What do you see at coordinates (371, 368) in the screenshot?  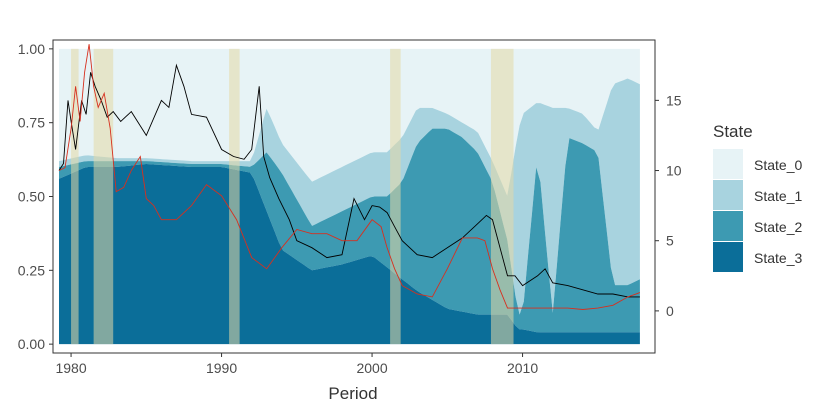 I see `x-tick-label: 2000` at bounding box center [371, 368].